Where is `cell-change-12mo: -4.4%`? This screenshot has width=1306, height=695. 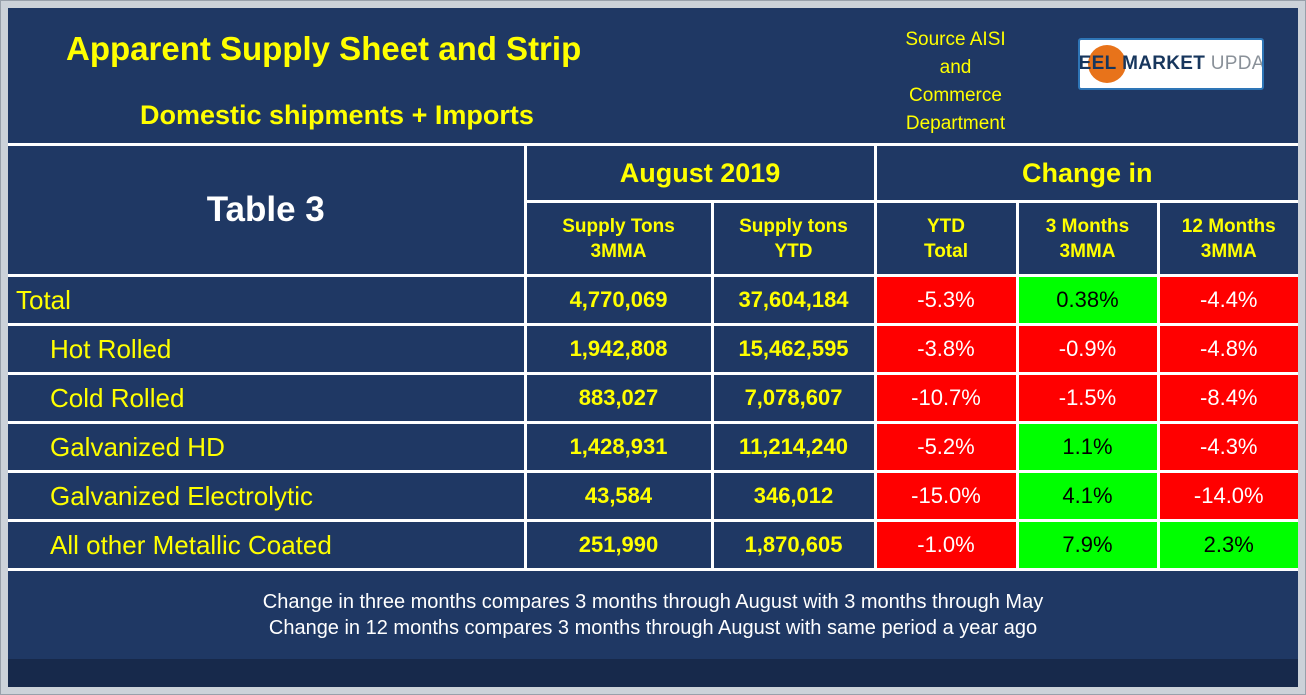
cell-change-12mo: -4.4% is located at coordinates (1227, 300).